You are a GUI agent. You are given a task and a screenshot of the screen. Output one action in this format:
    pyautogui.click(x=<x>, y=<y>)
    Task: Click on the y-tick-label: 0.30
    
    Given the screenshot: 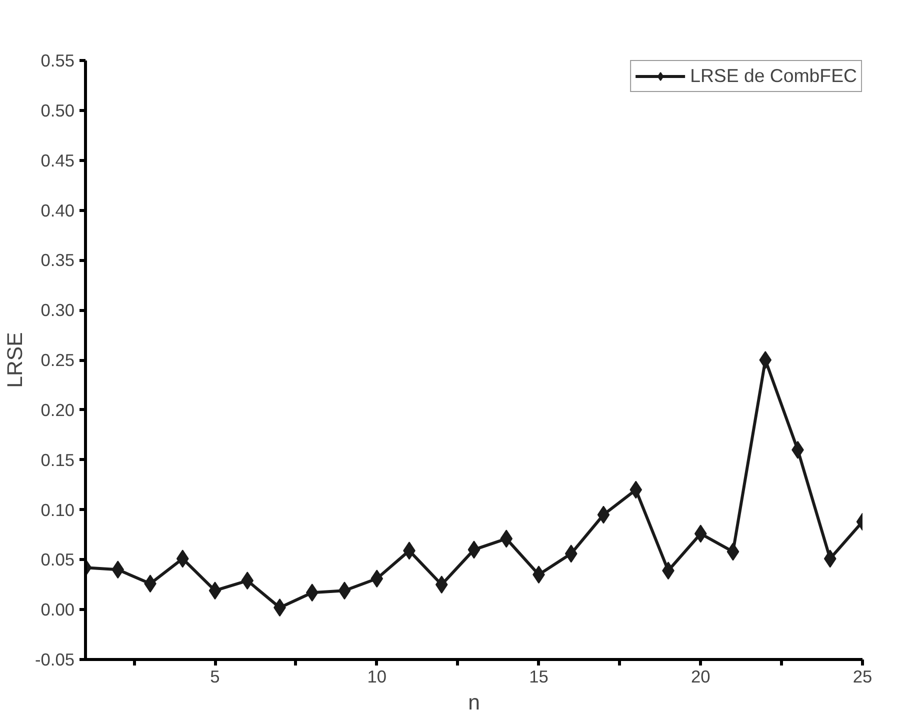 What is the action you would take?
    pyautogui.click(x=57, y=310)
    